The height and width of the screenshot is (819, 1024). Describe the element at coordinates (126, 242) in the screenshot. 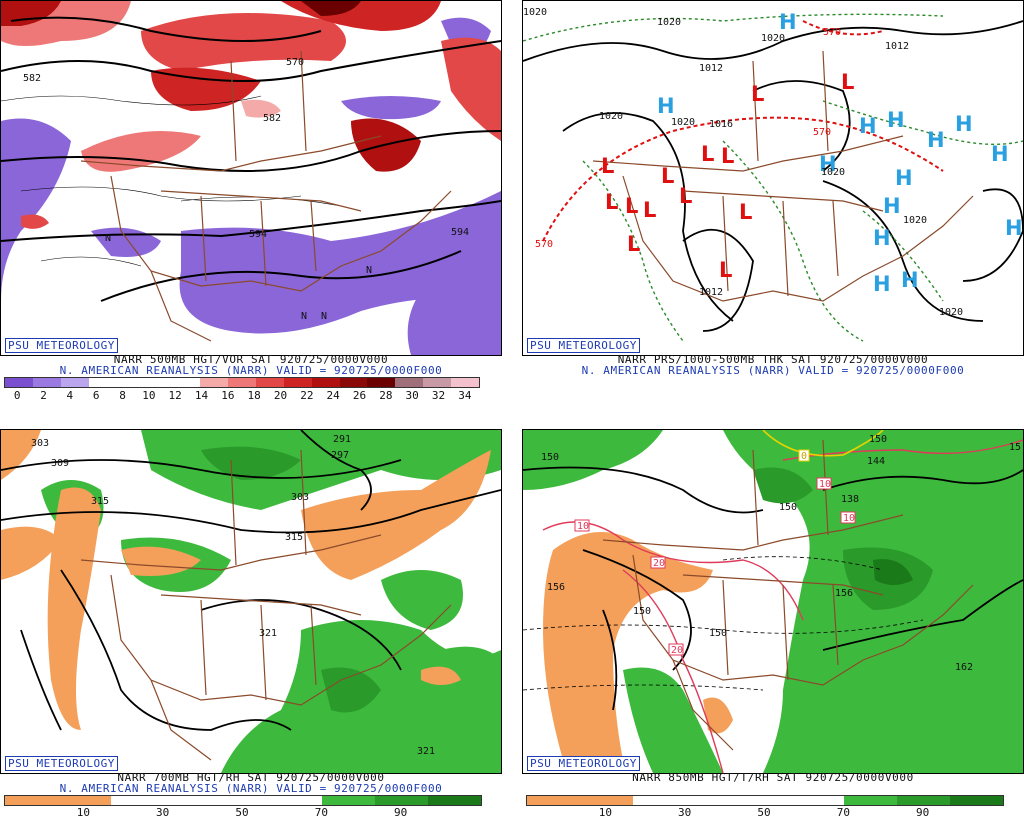

I see `vorticity-low-area` at that location.